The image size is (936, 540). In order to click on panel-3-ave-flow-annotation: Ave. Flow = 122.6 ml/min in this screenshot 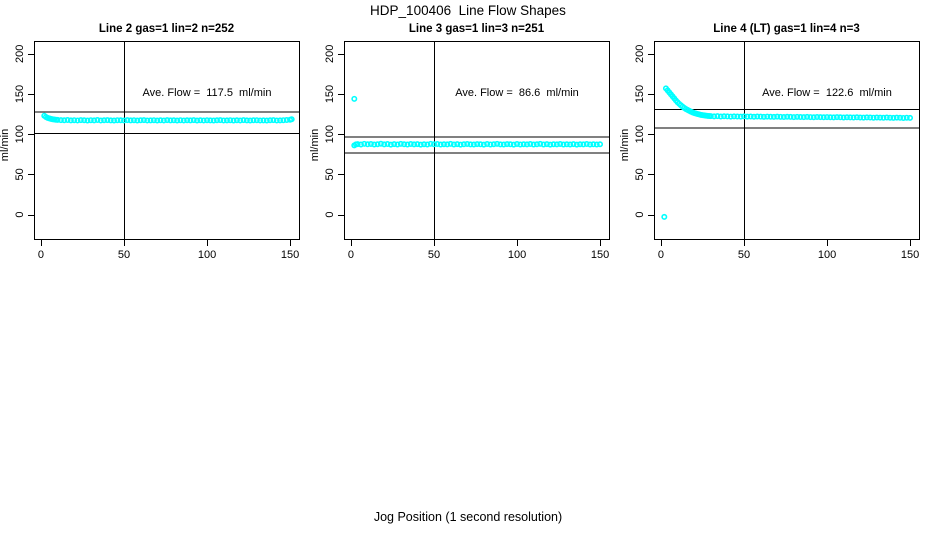, I will do `click(827, 93)`.